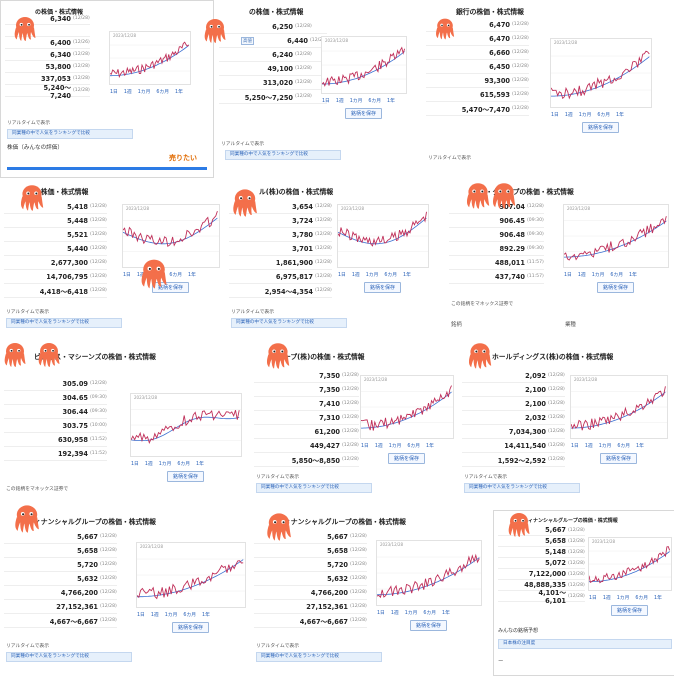 The width and height of the screenshot is (674, 676). What do you see at coordinates (60, 607) in the screenshot?
I see `quote-row: 27,152,361 (12/28)` at bounding box center [60, 607].